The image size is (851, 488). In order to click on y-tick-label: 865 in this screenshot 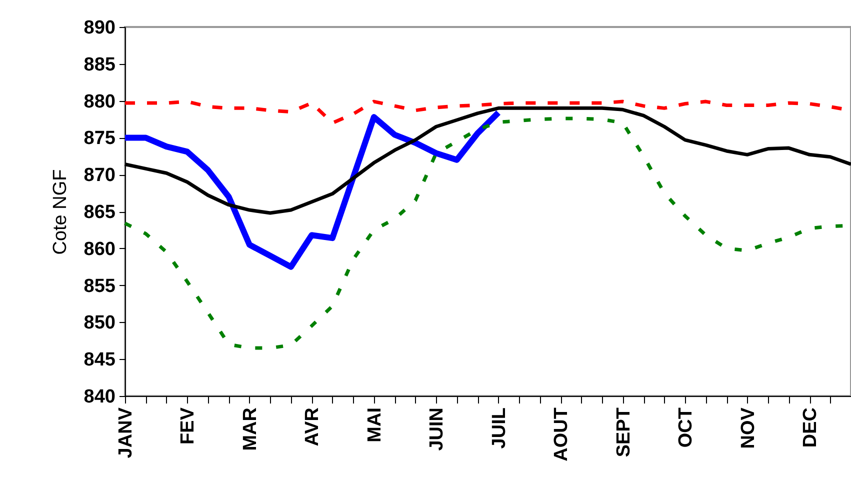, I will do `click(100, 212)`.